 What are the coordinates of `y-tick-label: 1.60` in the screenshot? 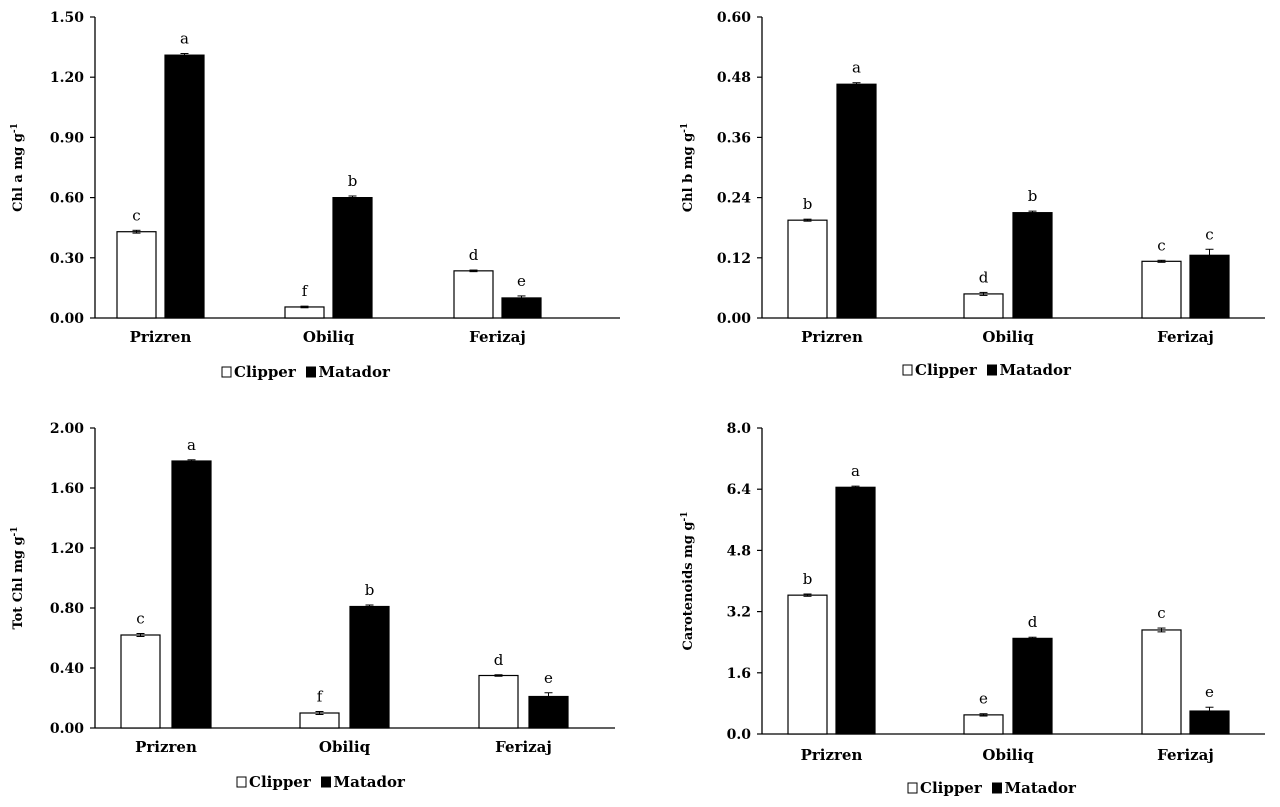 It's located at (67, 489).